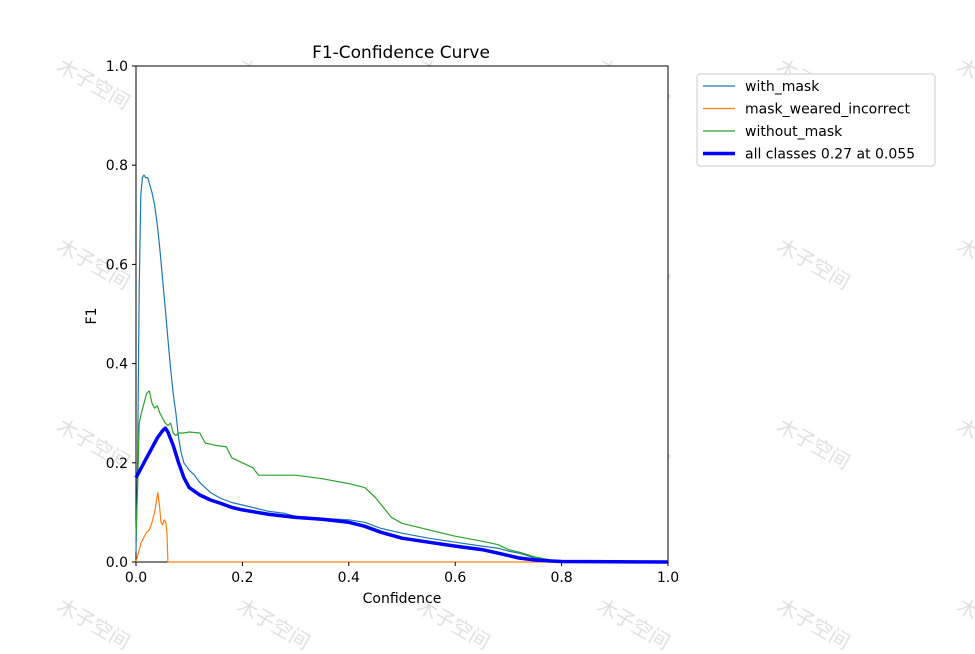 This screenshot has width=975, height=654. I want to click on legend-label-2: without_mask, so click(794, 132).